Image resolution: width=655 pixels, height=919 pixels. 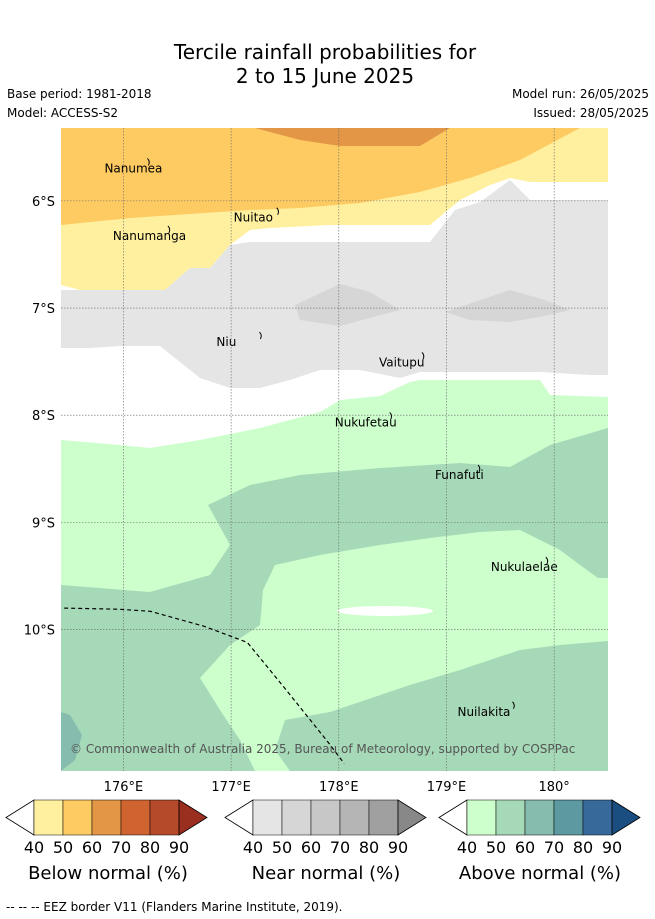 What do you see at coordinates (253, 218) in the screenshot?
I see `place-label: Nuitao` at bounding box center [253, 218].